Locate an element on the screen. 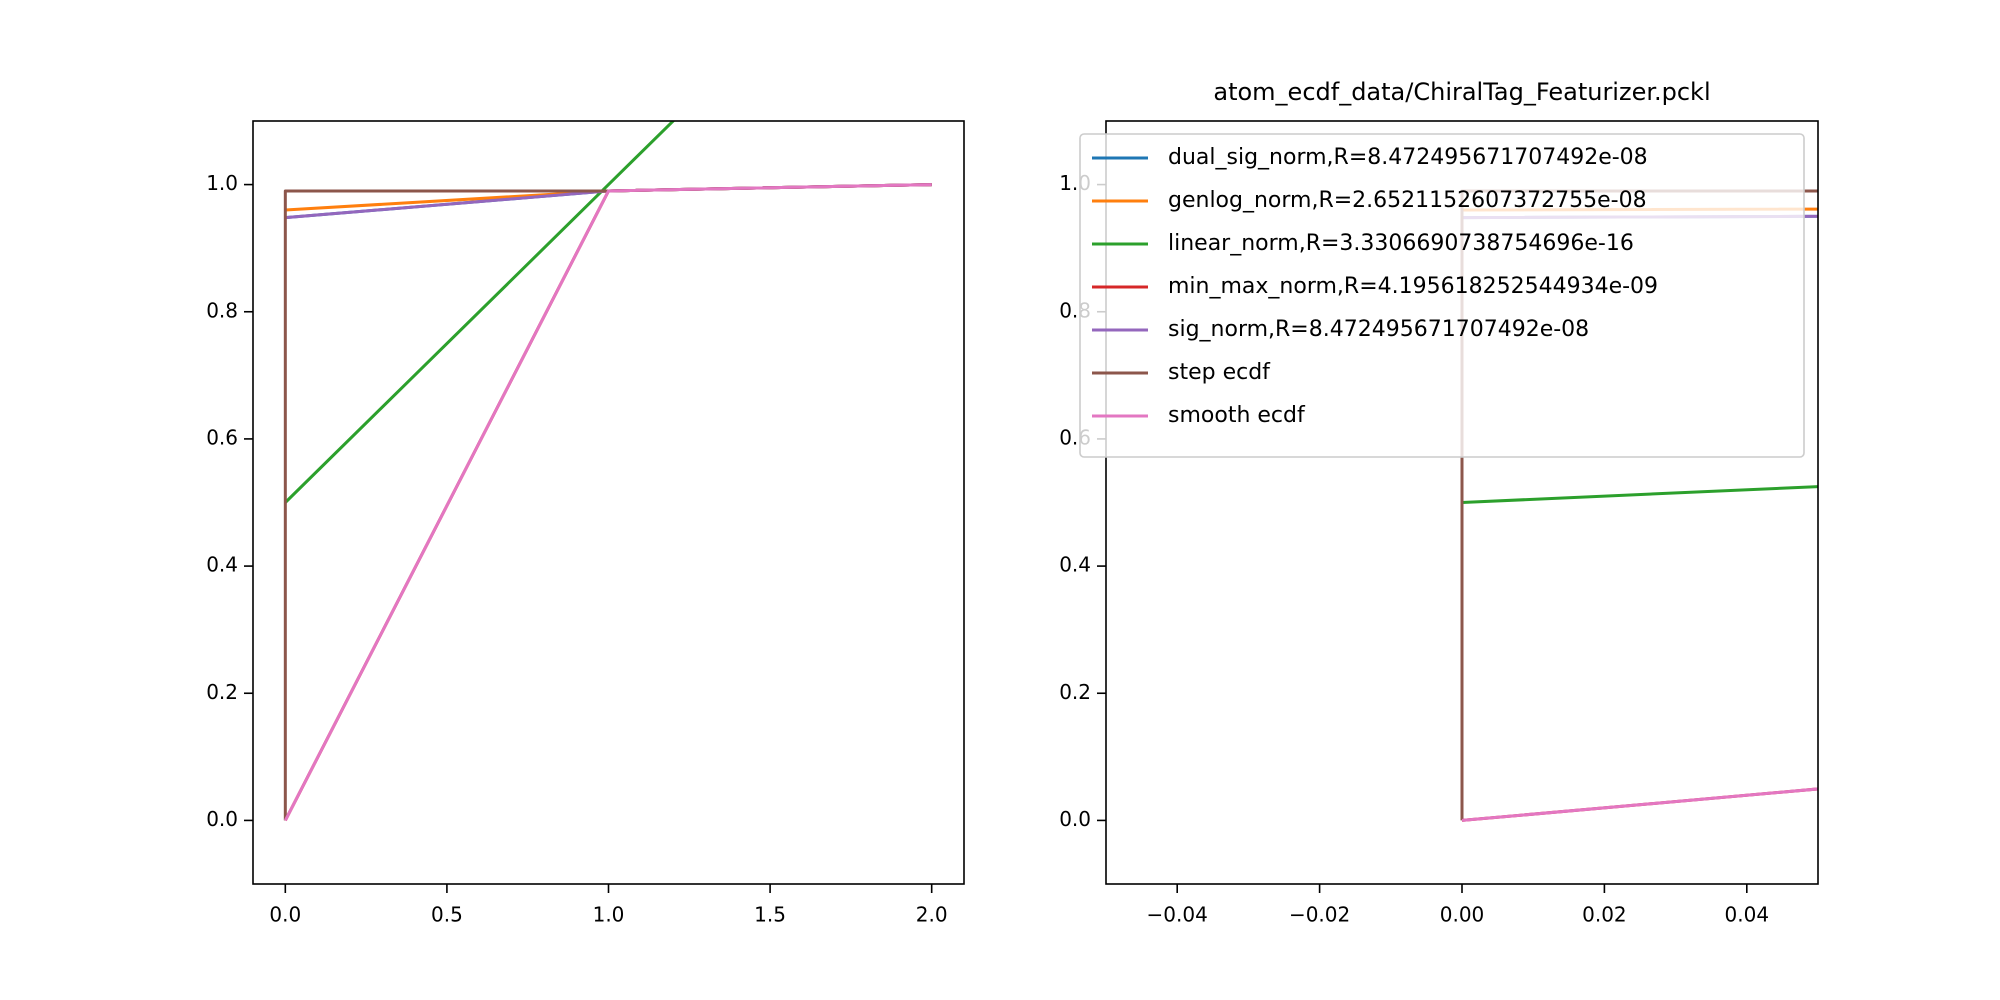 This screenshot has height=1000, width=2000. legend-label: step ecdf is located at coordinates (1219, 372).